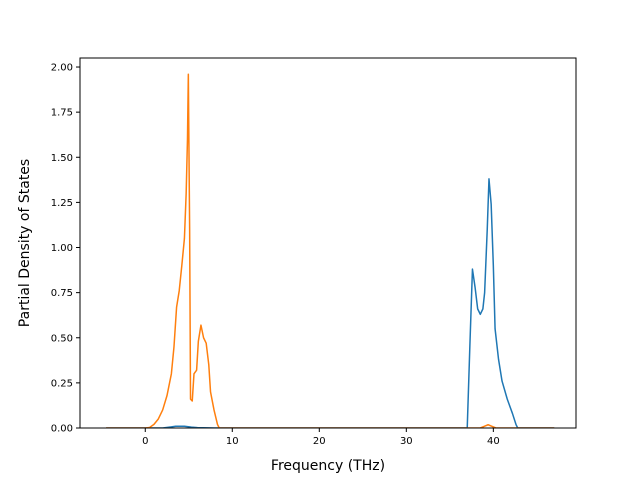  I want to click on y-tick-label: 1.50, so click(62, 158).